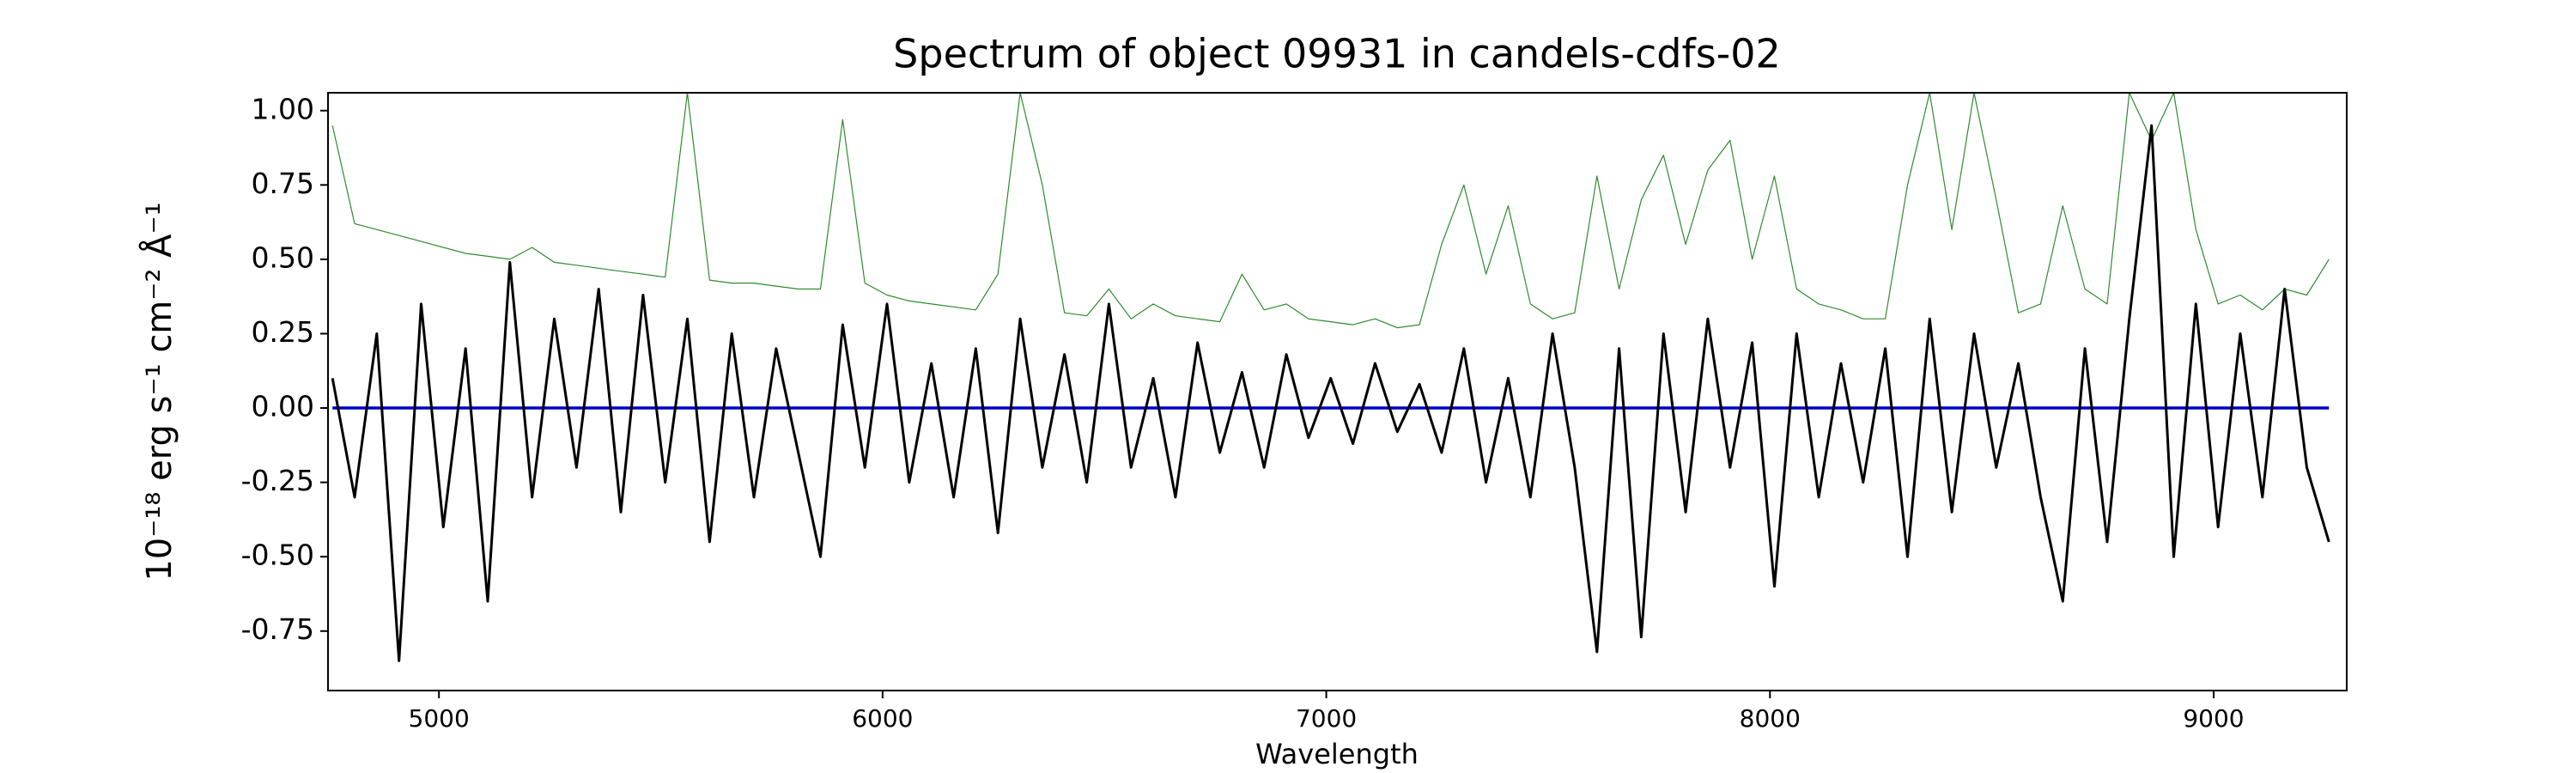  Describe the element at coordinates (2214, 718) in the screenshot. I see `x-tick-label: 9000` at that location.